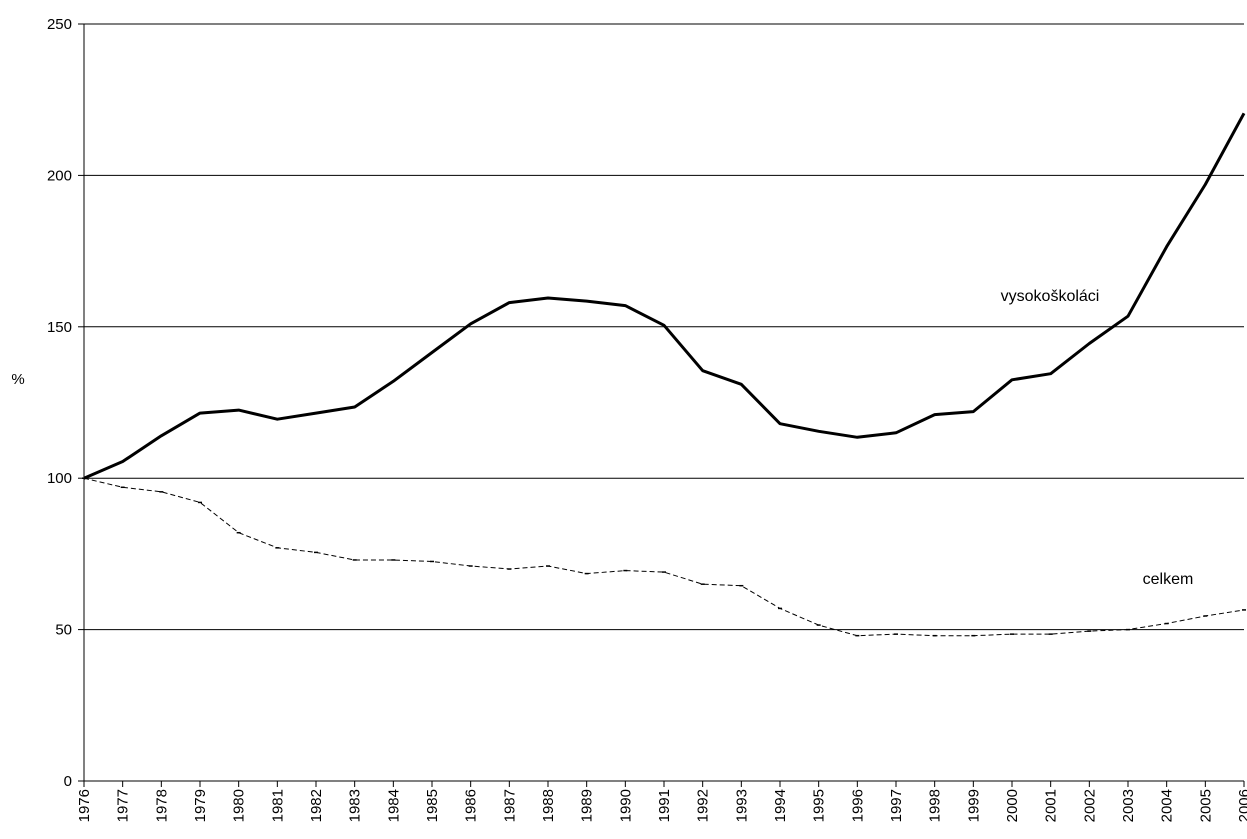 This screenshot has height=839, width=1247. What do you see at coordinates (1167, 805) in the screenshot?
I see `x-tick-label-2004: 2004` at bounding box center [1167, 805].